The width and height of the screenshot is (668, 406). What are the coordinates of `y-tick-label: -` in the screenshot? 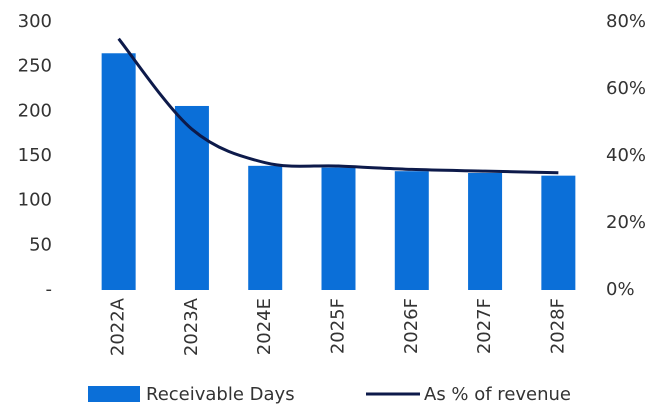 It's located at (49, 289).